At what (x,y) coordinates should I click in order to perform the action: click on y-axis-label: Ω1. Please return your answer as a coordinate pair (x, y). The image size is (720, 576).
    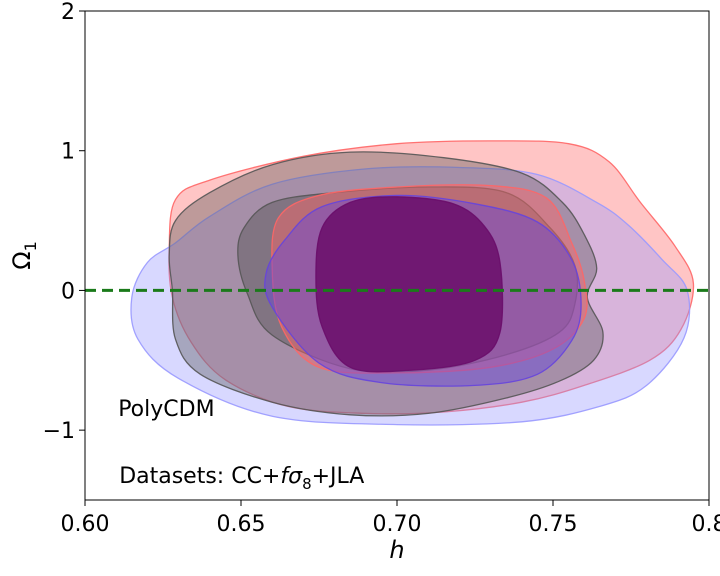
    Looking at the image, I should click on (24, 255).